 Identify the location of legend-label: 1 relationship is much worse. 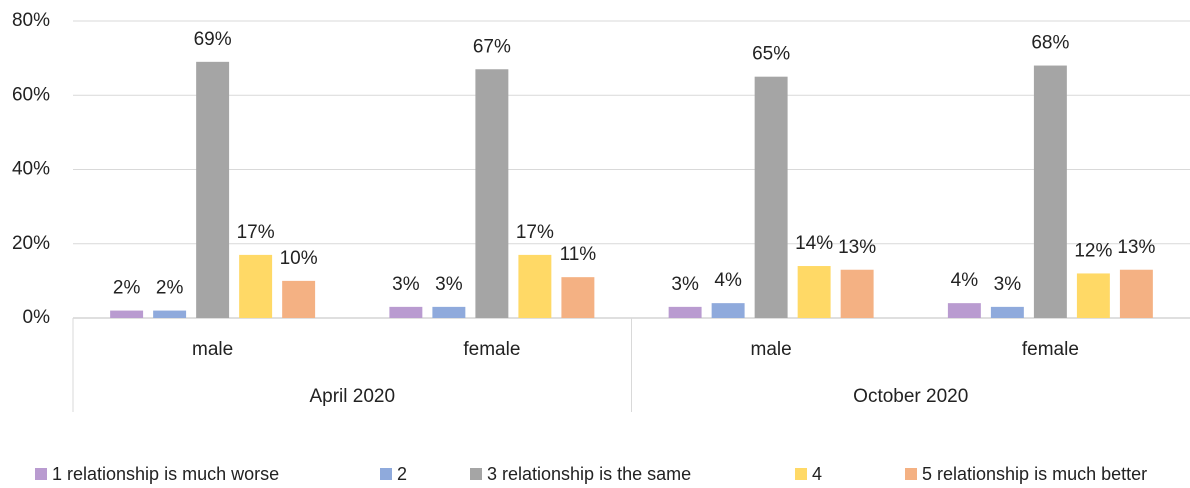
(165, 474).